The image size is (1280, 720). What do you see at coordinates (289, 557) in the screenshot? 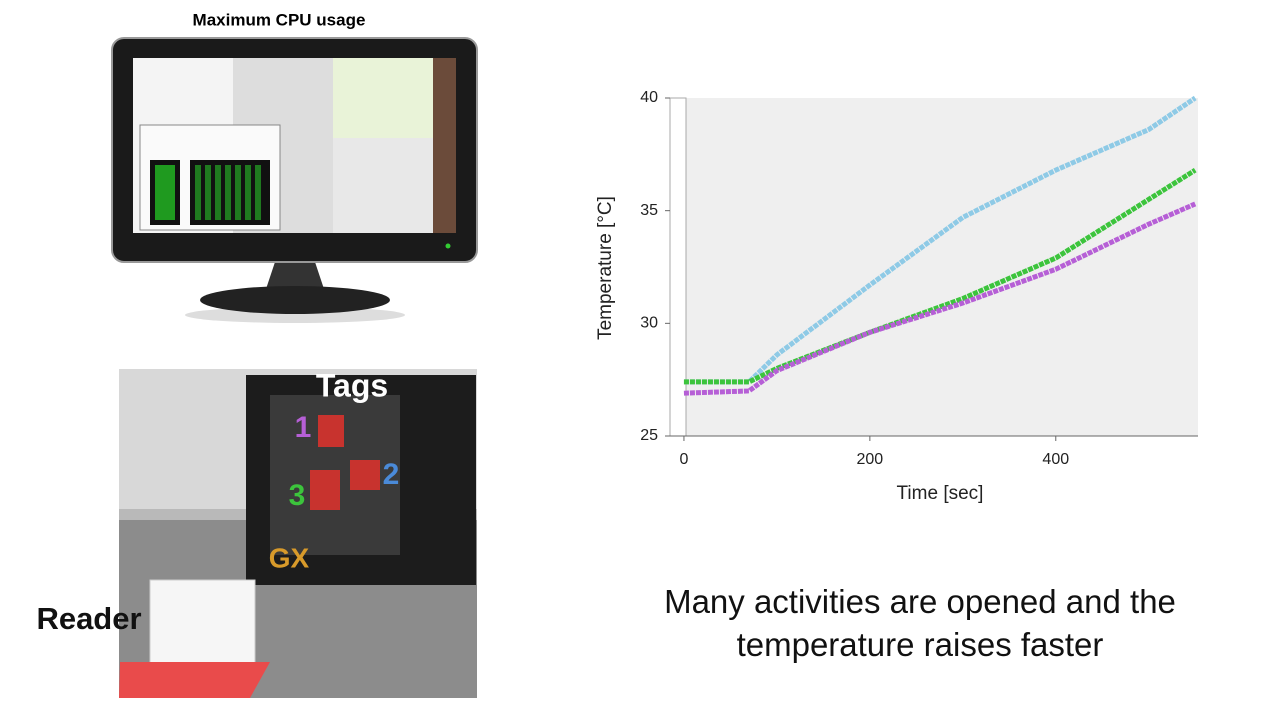
I see `case-logo: GX` at bounding box center [289, 557].